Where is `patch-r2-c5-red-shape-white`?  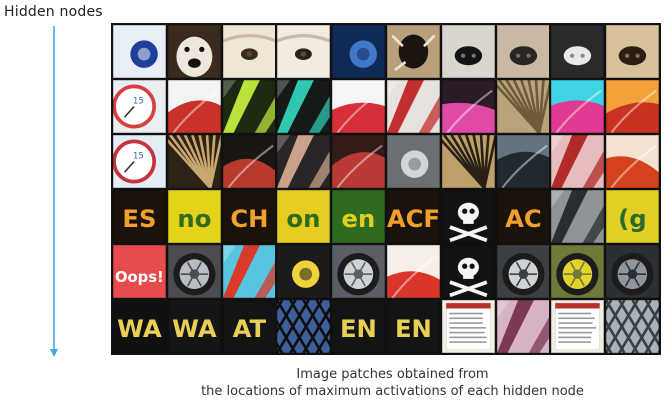
patch-r2-c5-red-shape-white is located at coordinates (358, 106).